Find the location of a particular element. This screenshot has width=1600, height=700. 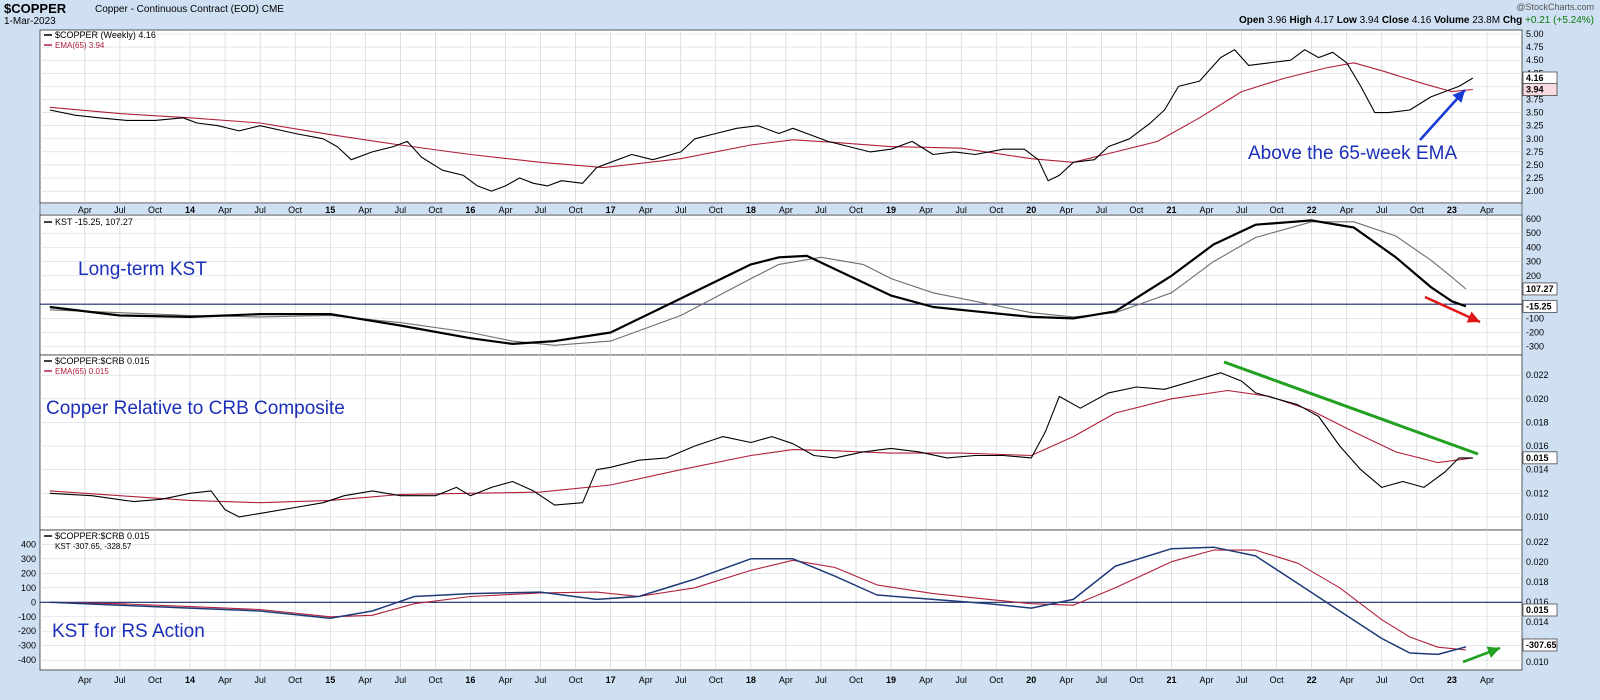

x-tick-top-20: Apr is located at coordinates (786, 210).